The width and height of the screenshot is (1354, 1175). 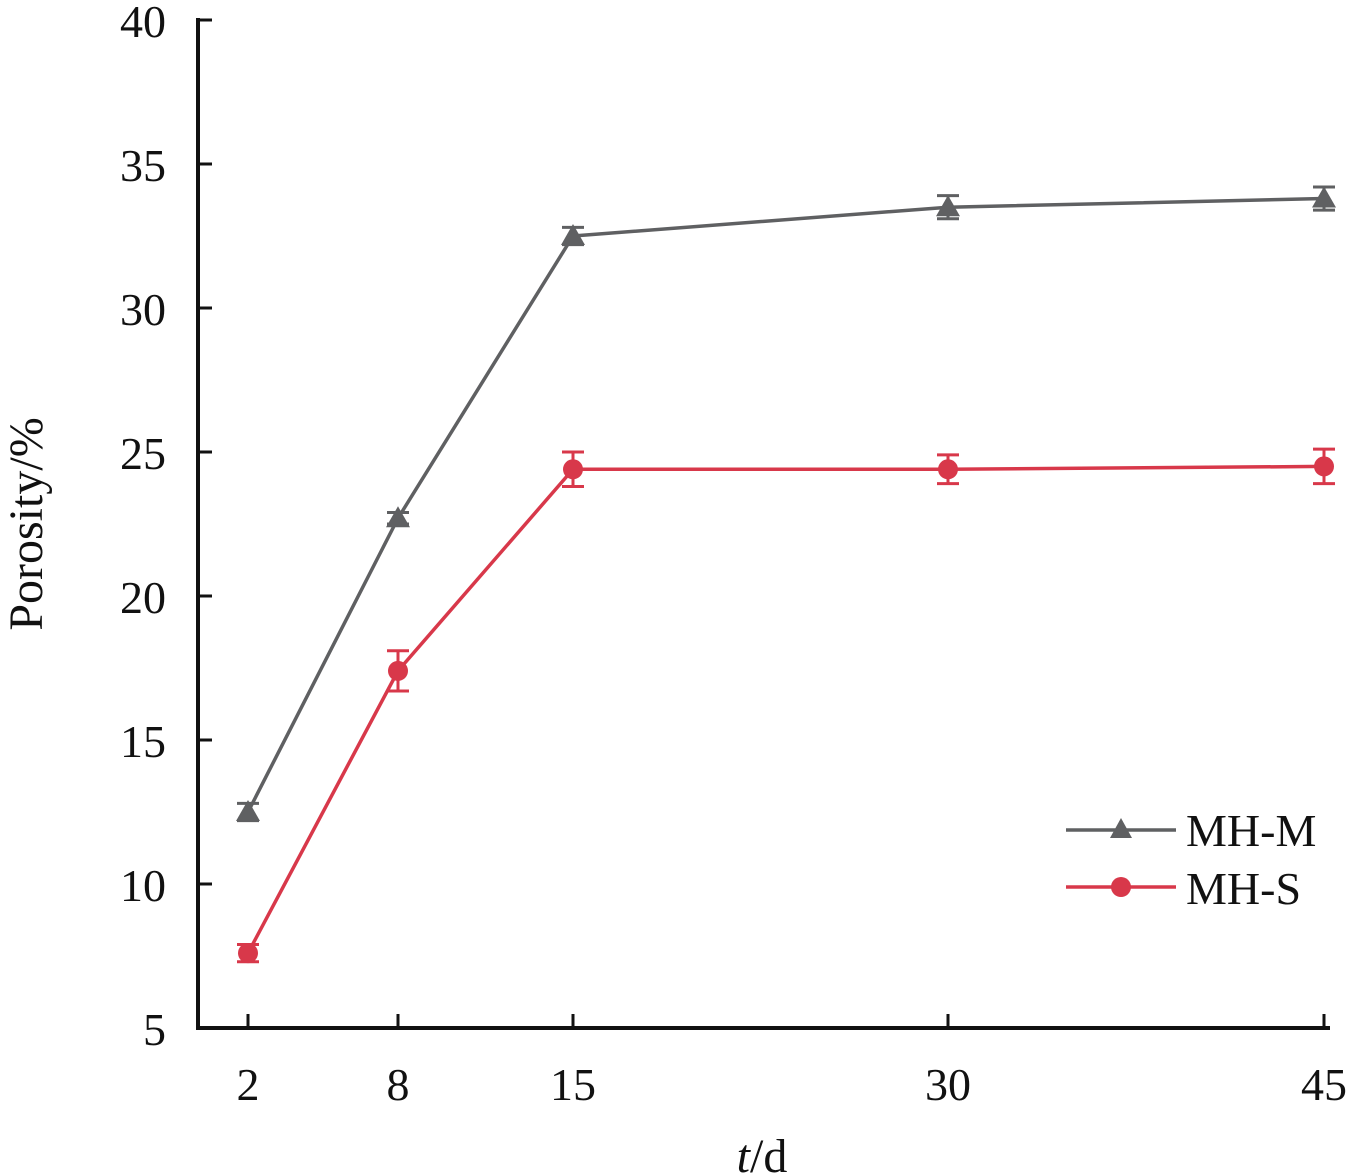 I want to click on x-axis-title: t/d, so click(x=762, y=1152).